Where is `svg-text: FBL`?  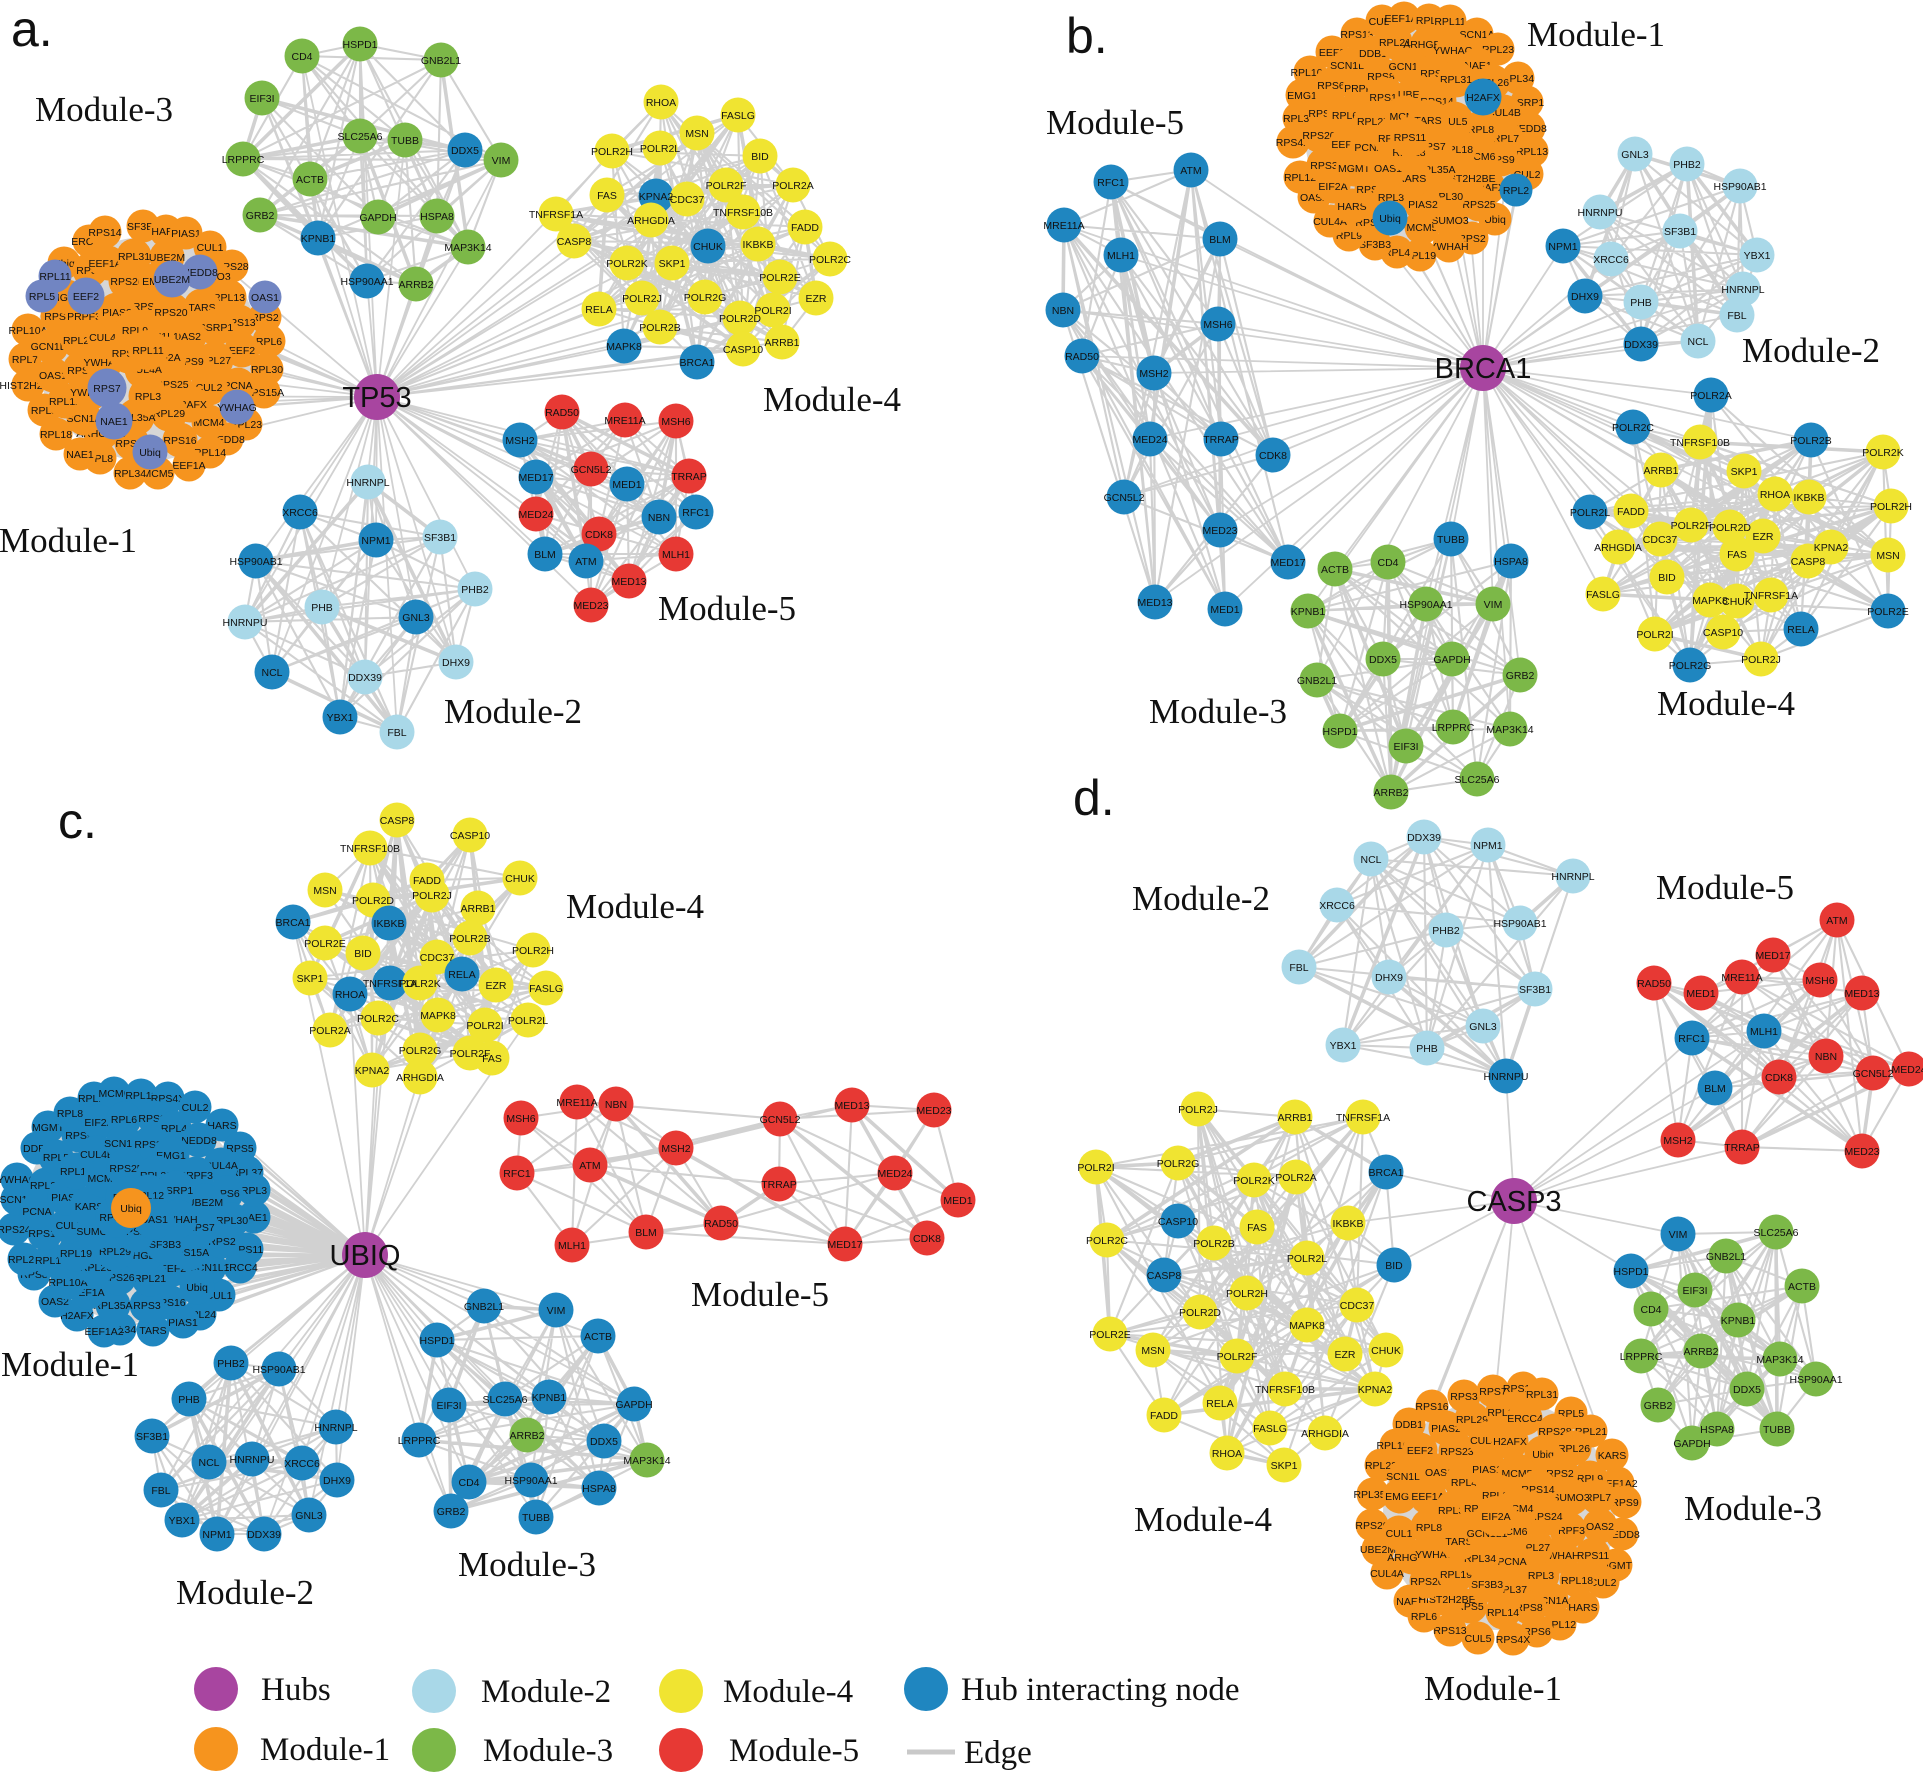
svg-text: FBL is located at coordinates (396, 733).